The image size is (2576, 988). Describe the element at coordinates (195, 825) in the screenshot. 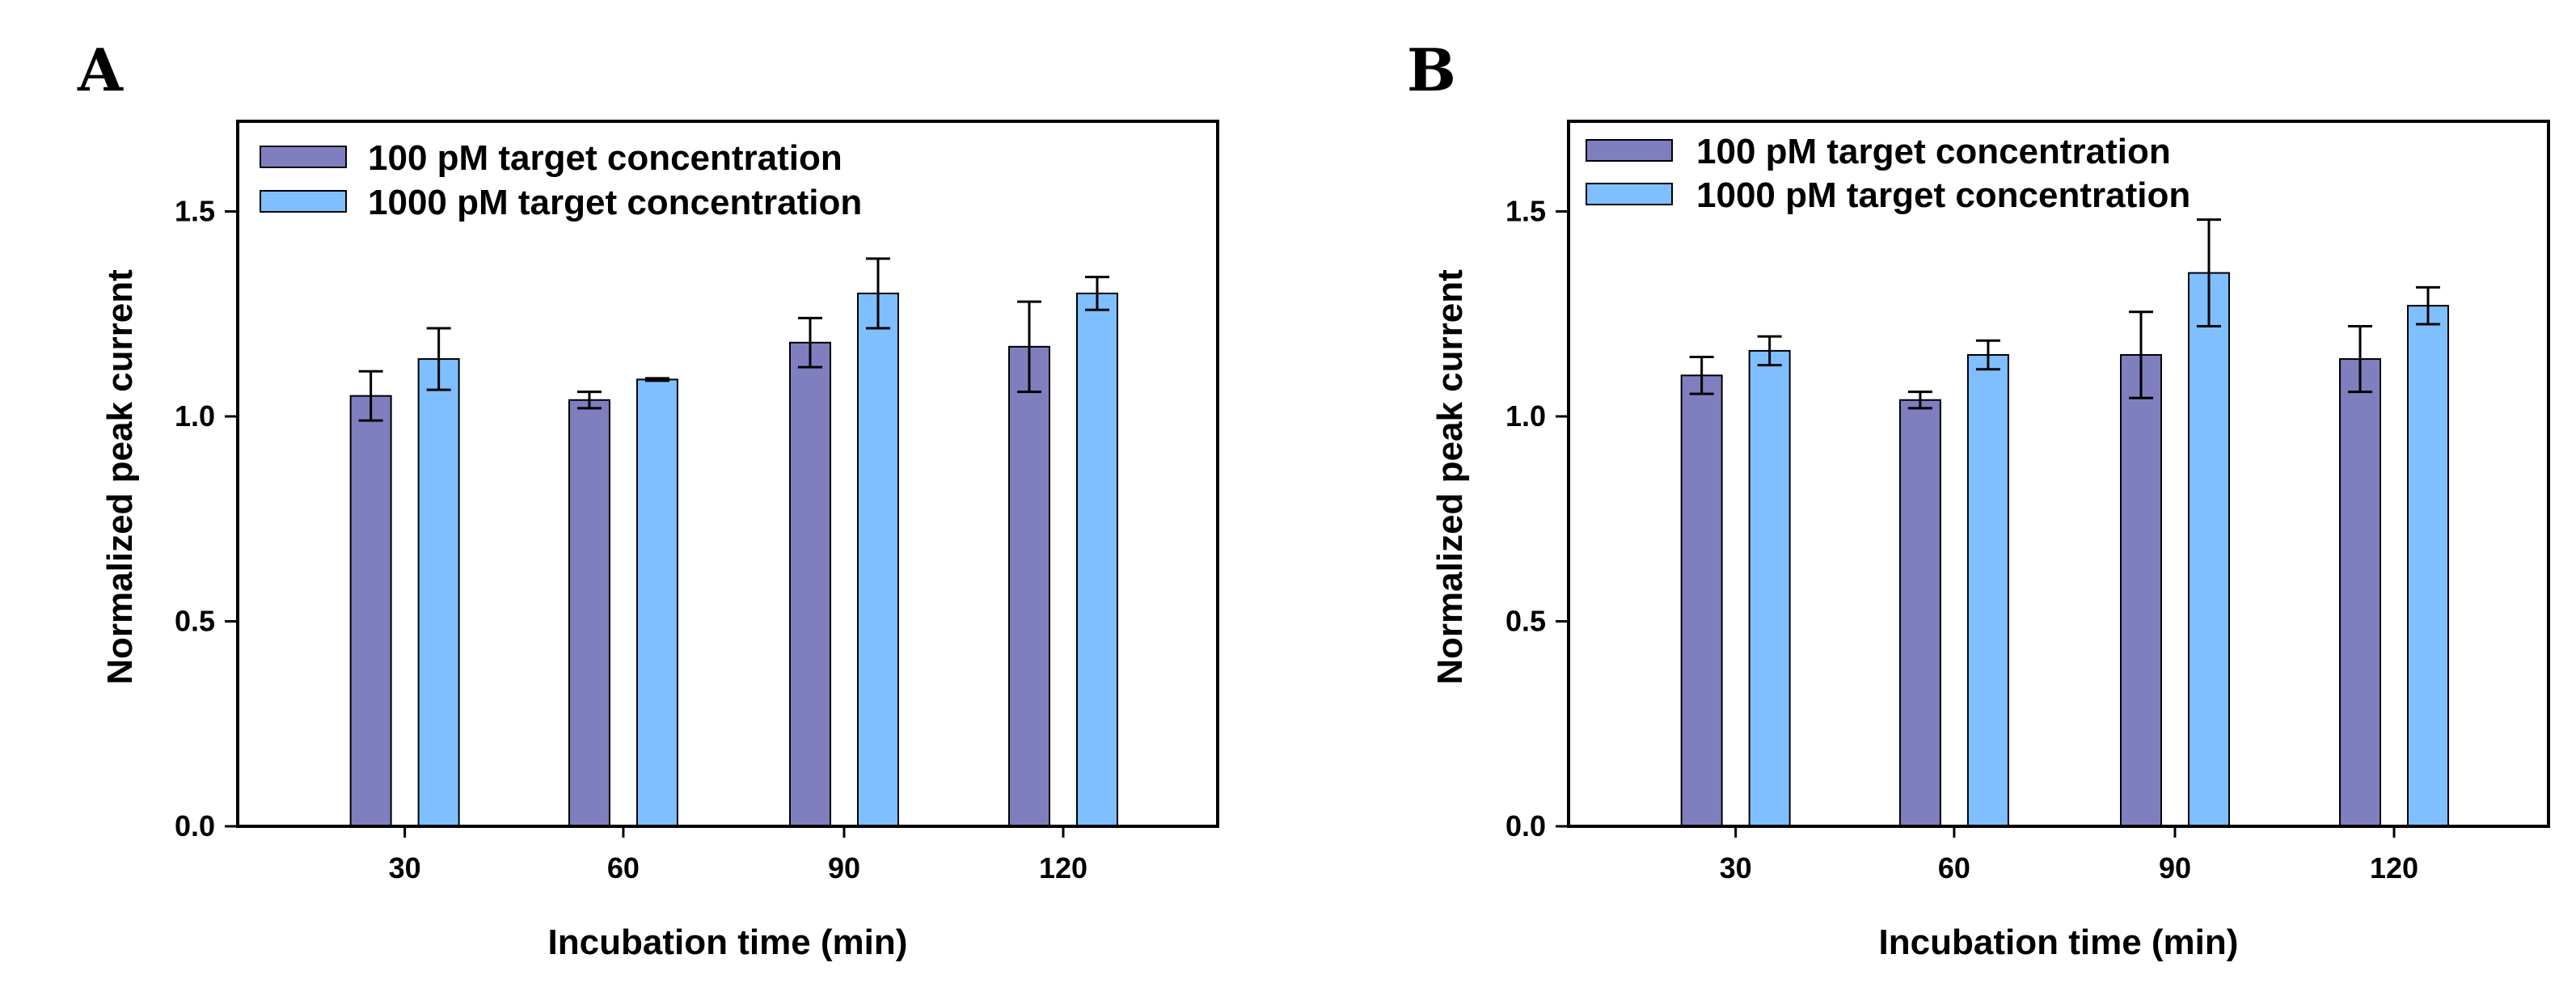

I see `panel-a-ytick-label: 0.0` at that location.